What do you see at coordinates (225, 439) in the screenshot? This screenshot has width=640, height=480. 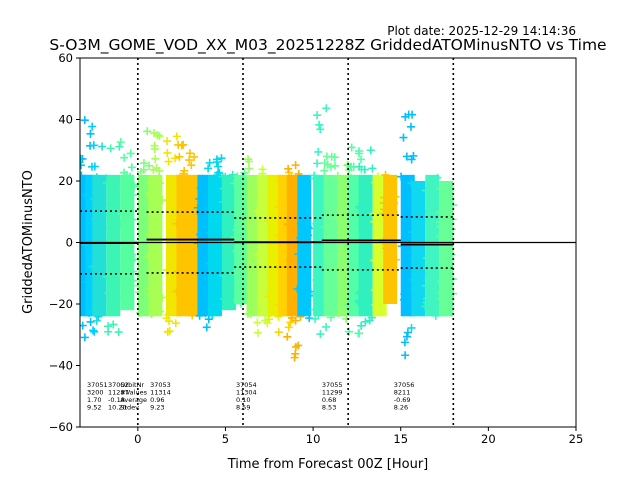 I see `x-tick-label: 5` at bounding box center [225, 439].